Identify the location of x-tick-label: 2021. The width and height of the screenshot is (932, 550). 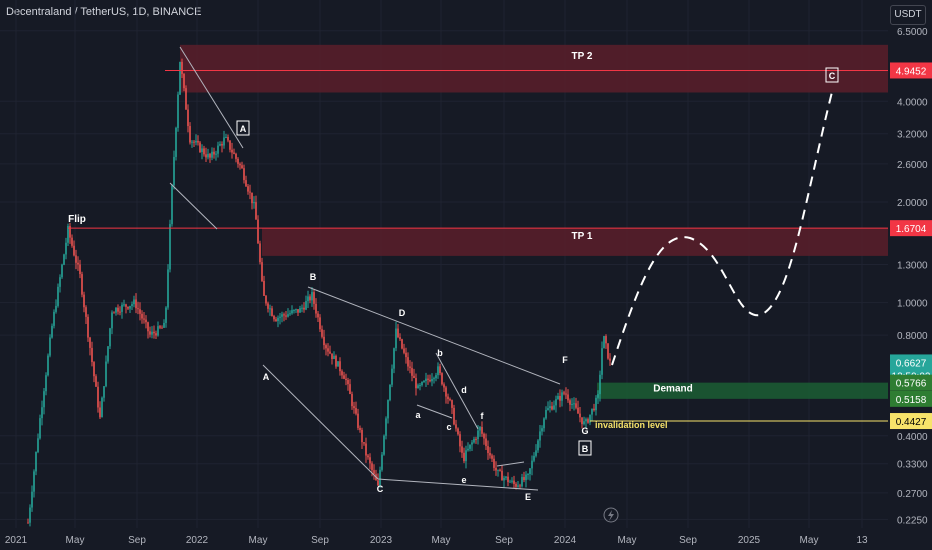
(16, 540).